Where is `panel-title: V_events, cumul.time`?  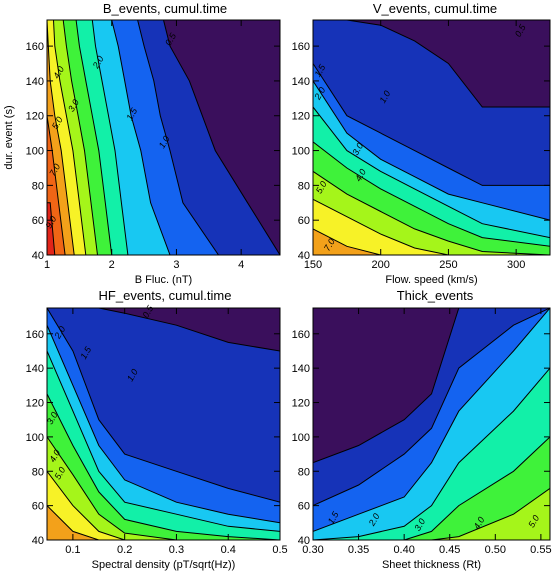
panel-title: V_events, cumul.time is located at coordinates (435, 8).